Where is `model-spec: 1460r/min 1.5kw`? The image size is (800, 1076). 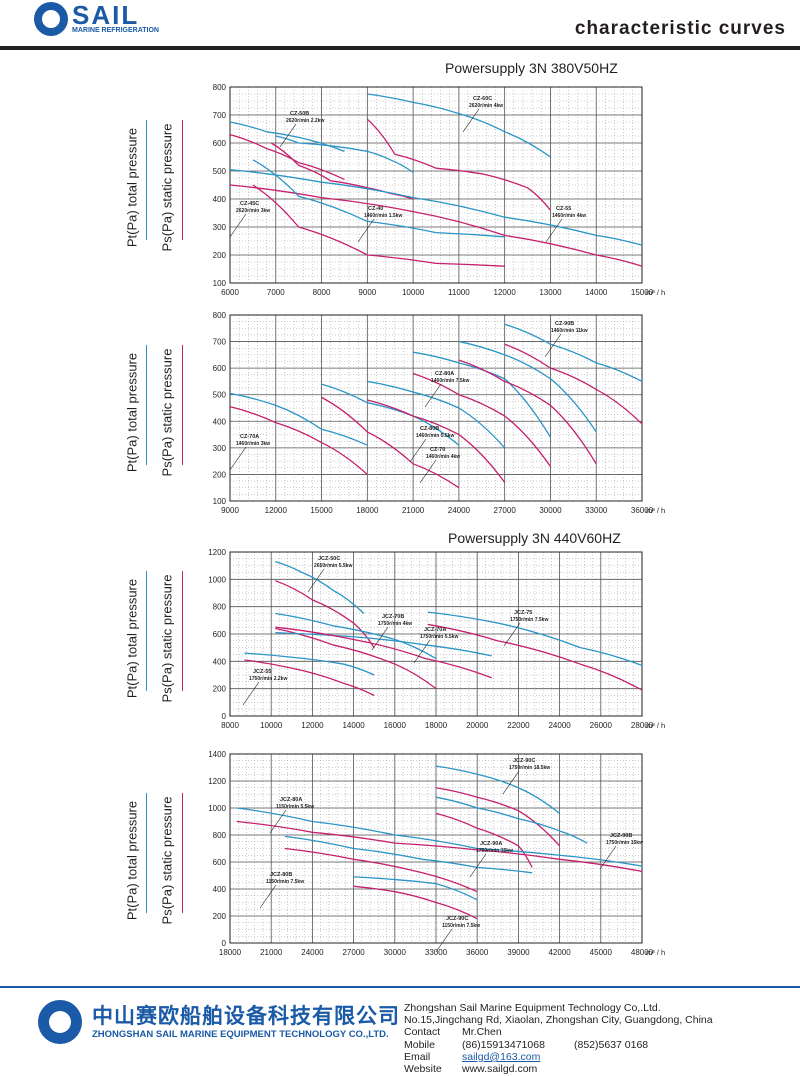 model-spec: 1460r/min 1.5kw is located at coordinates (383, 216).